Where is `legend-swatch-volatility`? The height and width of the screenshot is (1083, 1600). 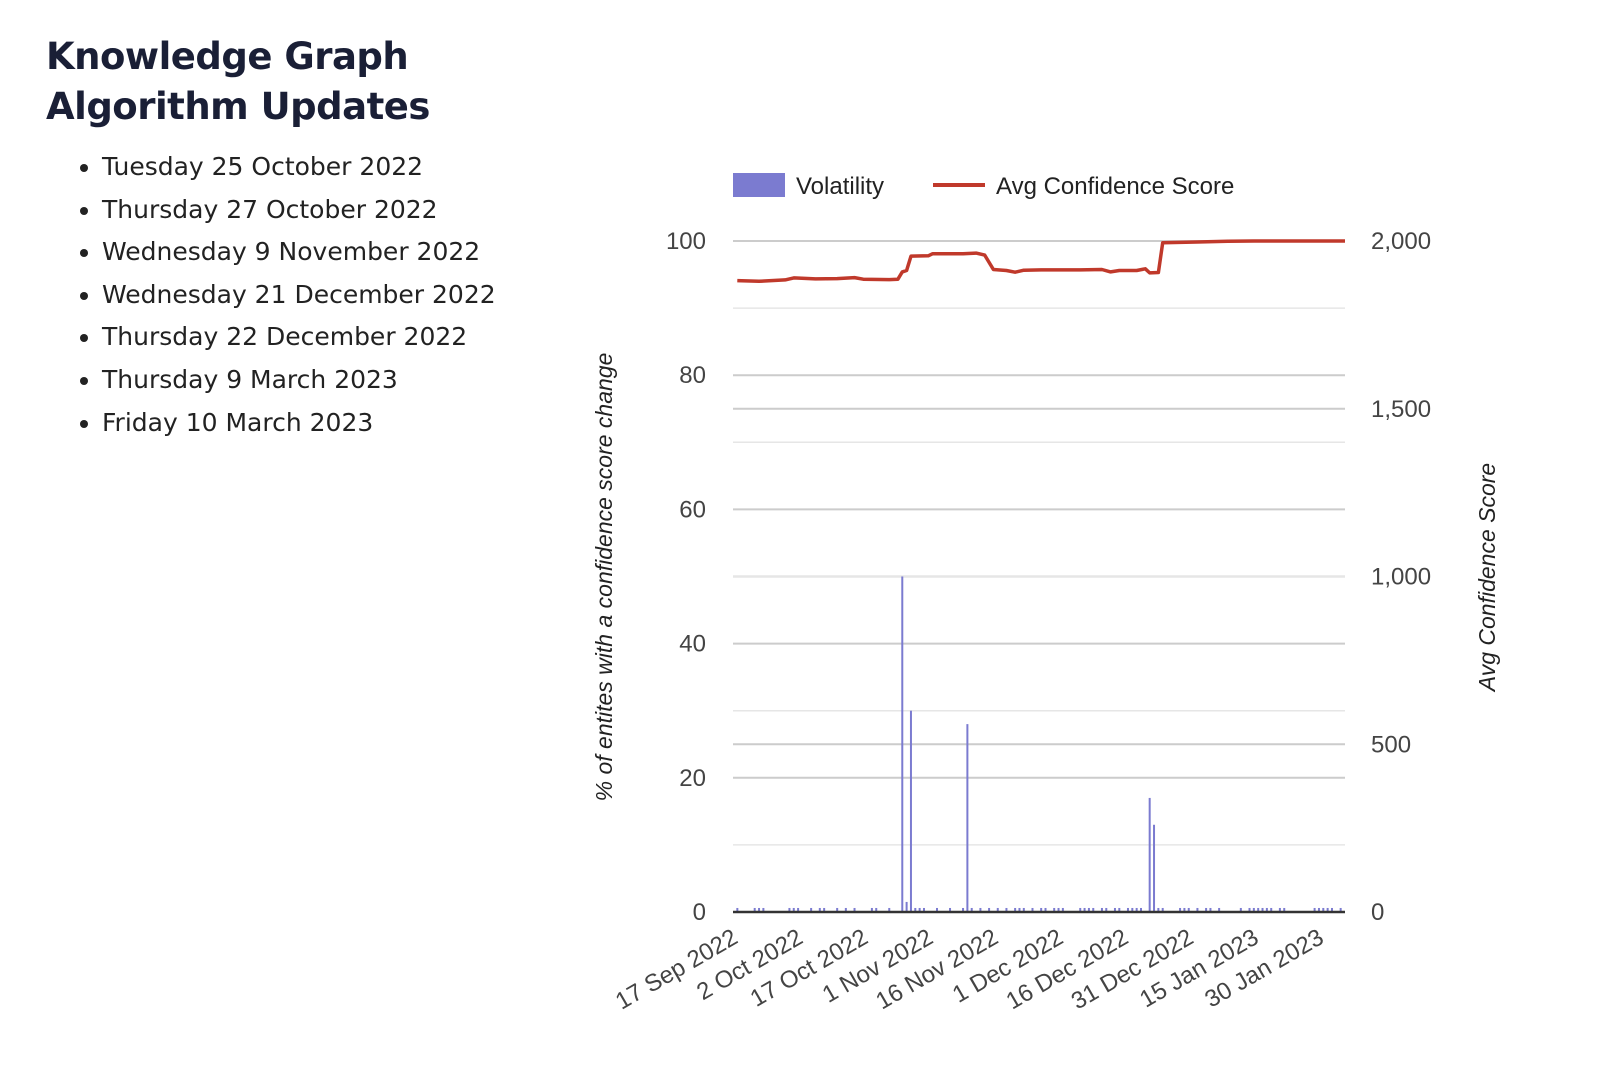 legend-swatch-volatility is located at coordinates (759, 185).